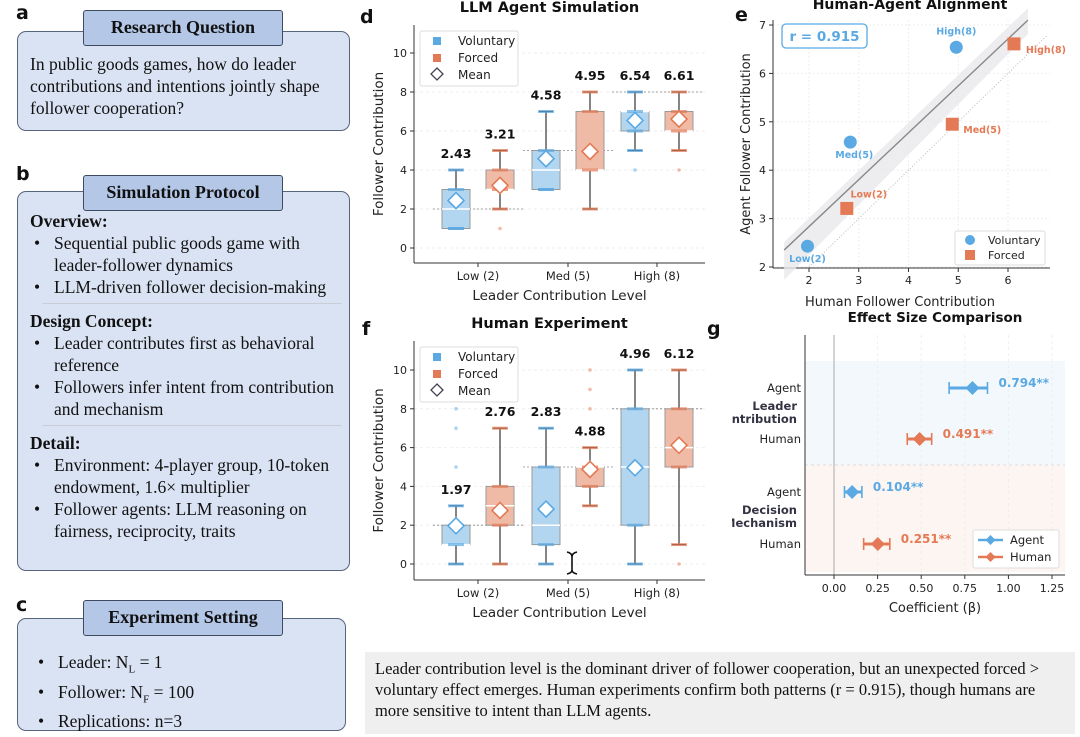 This screenshot has height=737, width=1080. I want to click on section-heading: Detail:, so click(55, 443).